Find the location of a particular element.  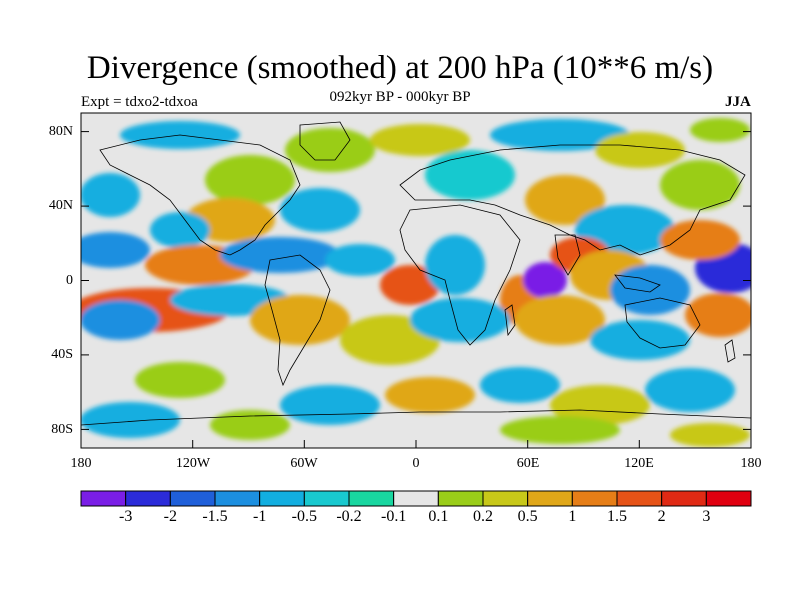

x-tick-label: 120W is located at coordinates (193, 463).